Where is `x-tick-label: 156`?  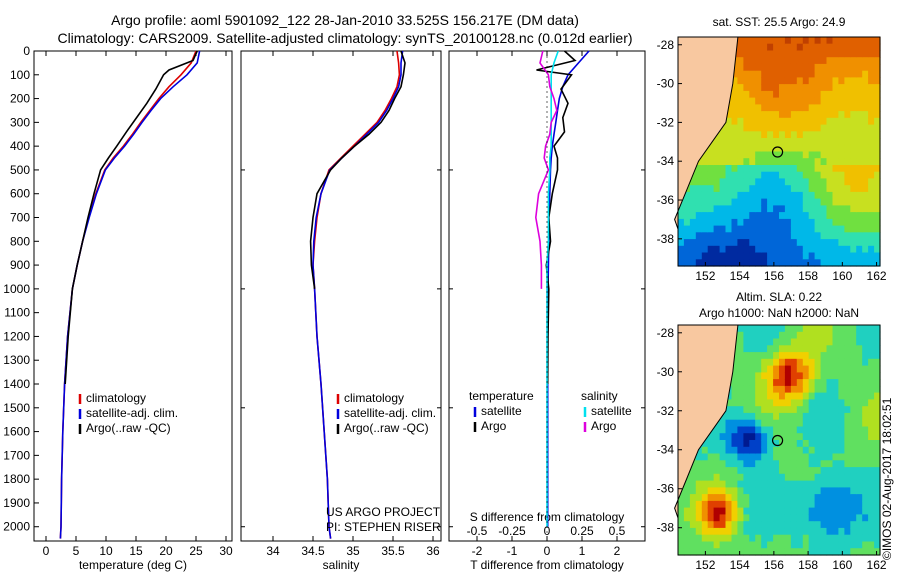 x-tick-label: 156 is located at coordinates (774, 565).